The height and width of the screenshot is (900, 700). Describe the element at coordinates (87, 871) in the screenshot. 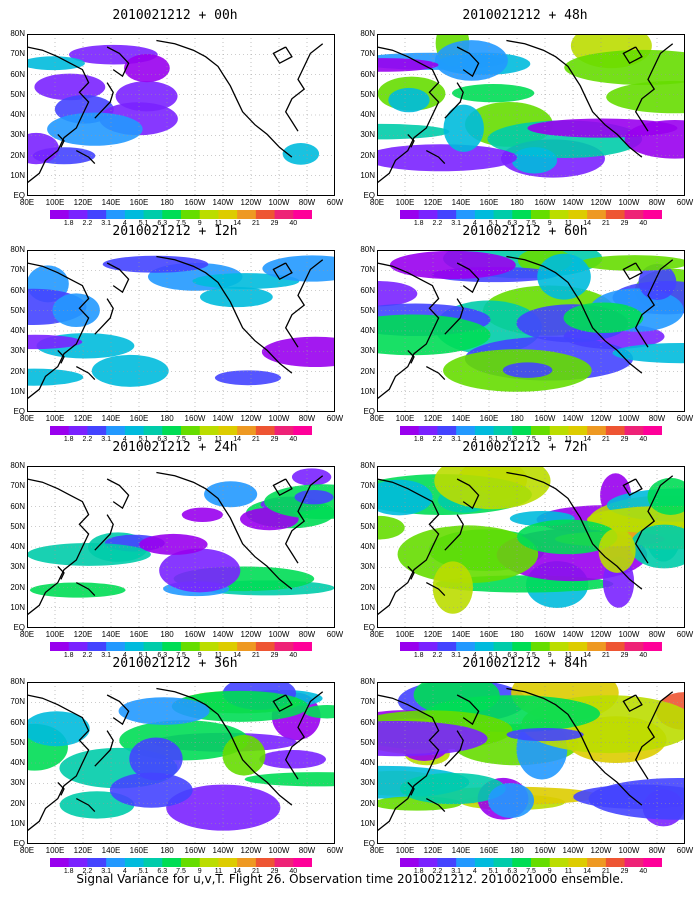

I see `colorbar-label: 2.2` at that location.